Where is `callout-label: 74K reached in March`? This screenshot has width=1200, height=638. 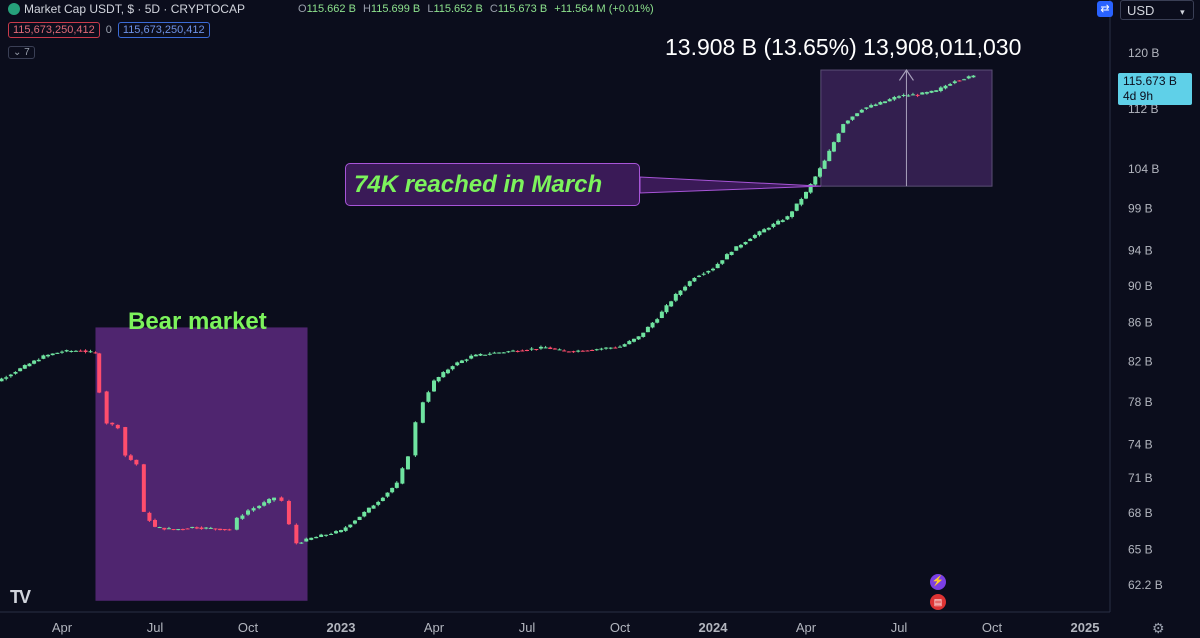
callout-label: 74K reached in March is located at coordinates (492, 184).